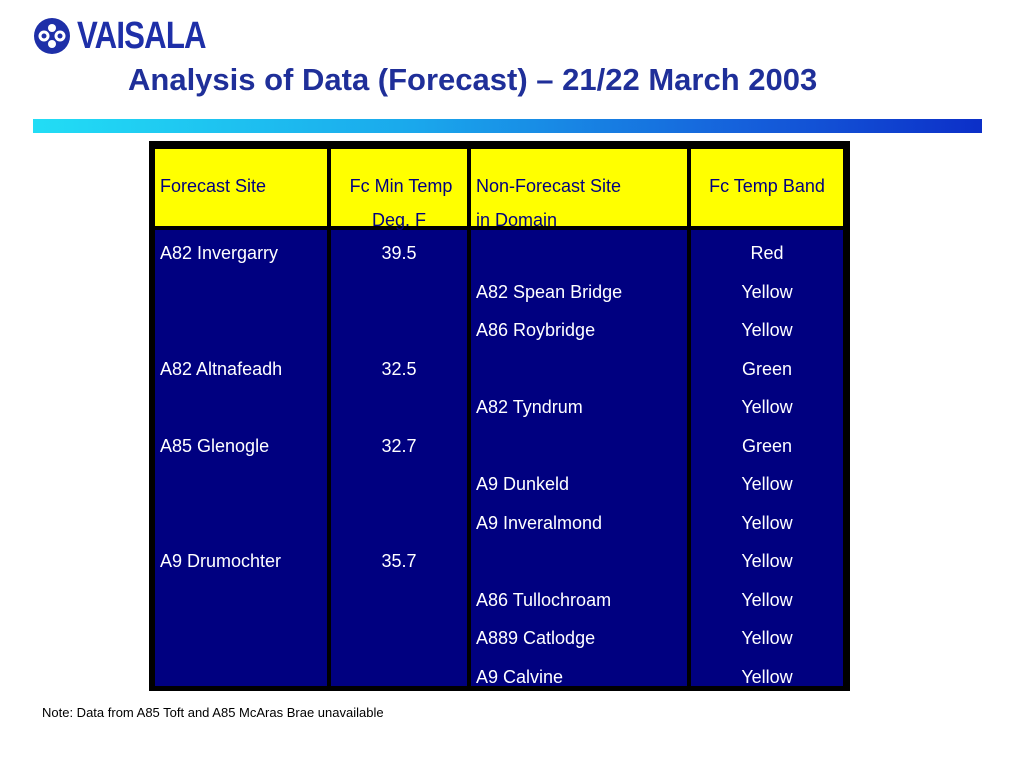  What do you see at coordinates (520, 676) in the screenshot?
I see `cell-non-forecast-site: A9 Calvine` at bounding box center [520, 676].